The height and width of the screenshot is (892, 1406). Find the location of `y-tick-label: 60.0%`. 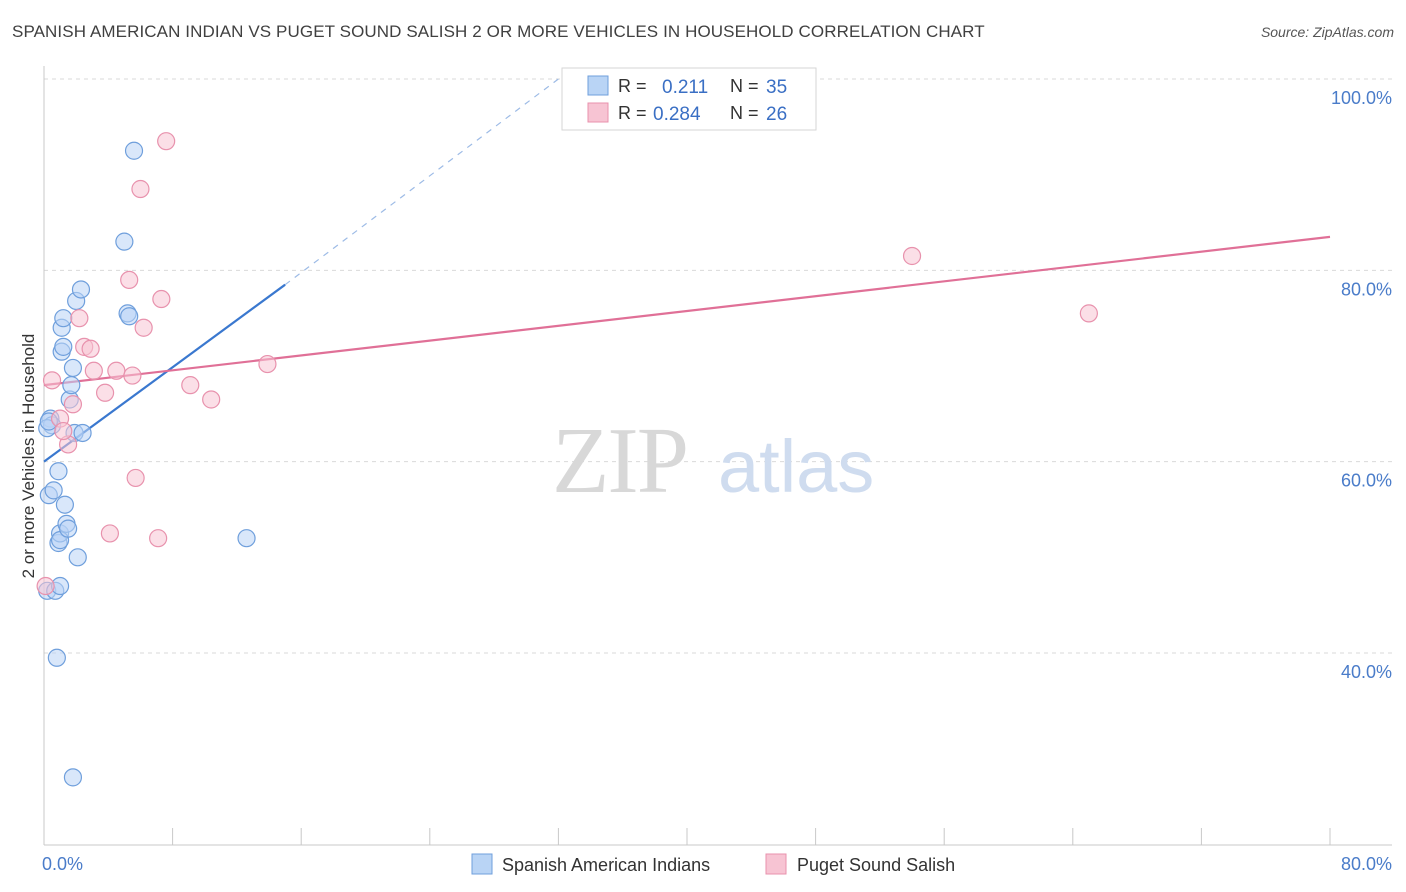

y-tick-label: 60.0% is located at coordinates (1366, 481).